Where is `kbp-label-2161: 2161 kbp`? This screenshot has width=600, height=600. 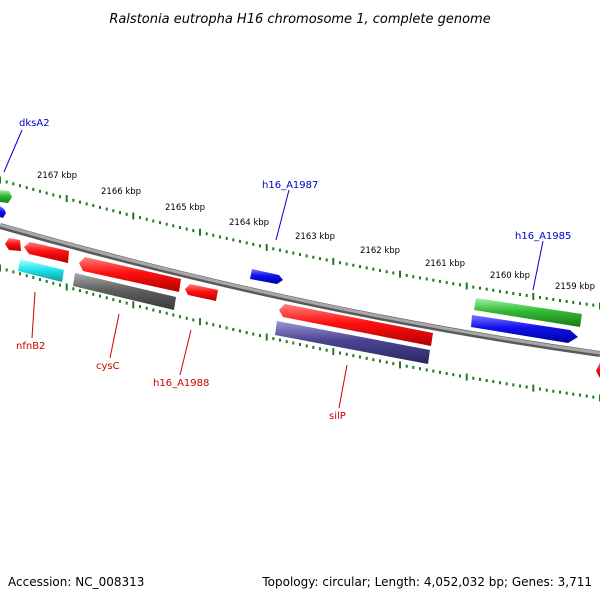 kbp-label-2161: 2161 kbp is located at coordinates (445, 264).